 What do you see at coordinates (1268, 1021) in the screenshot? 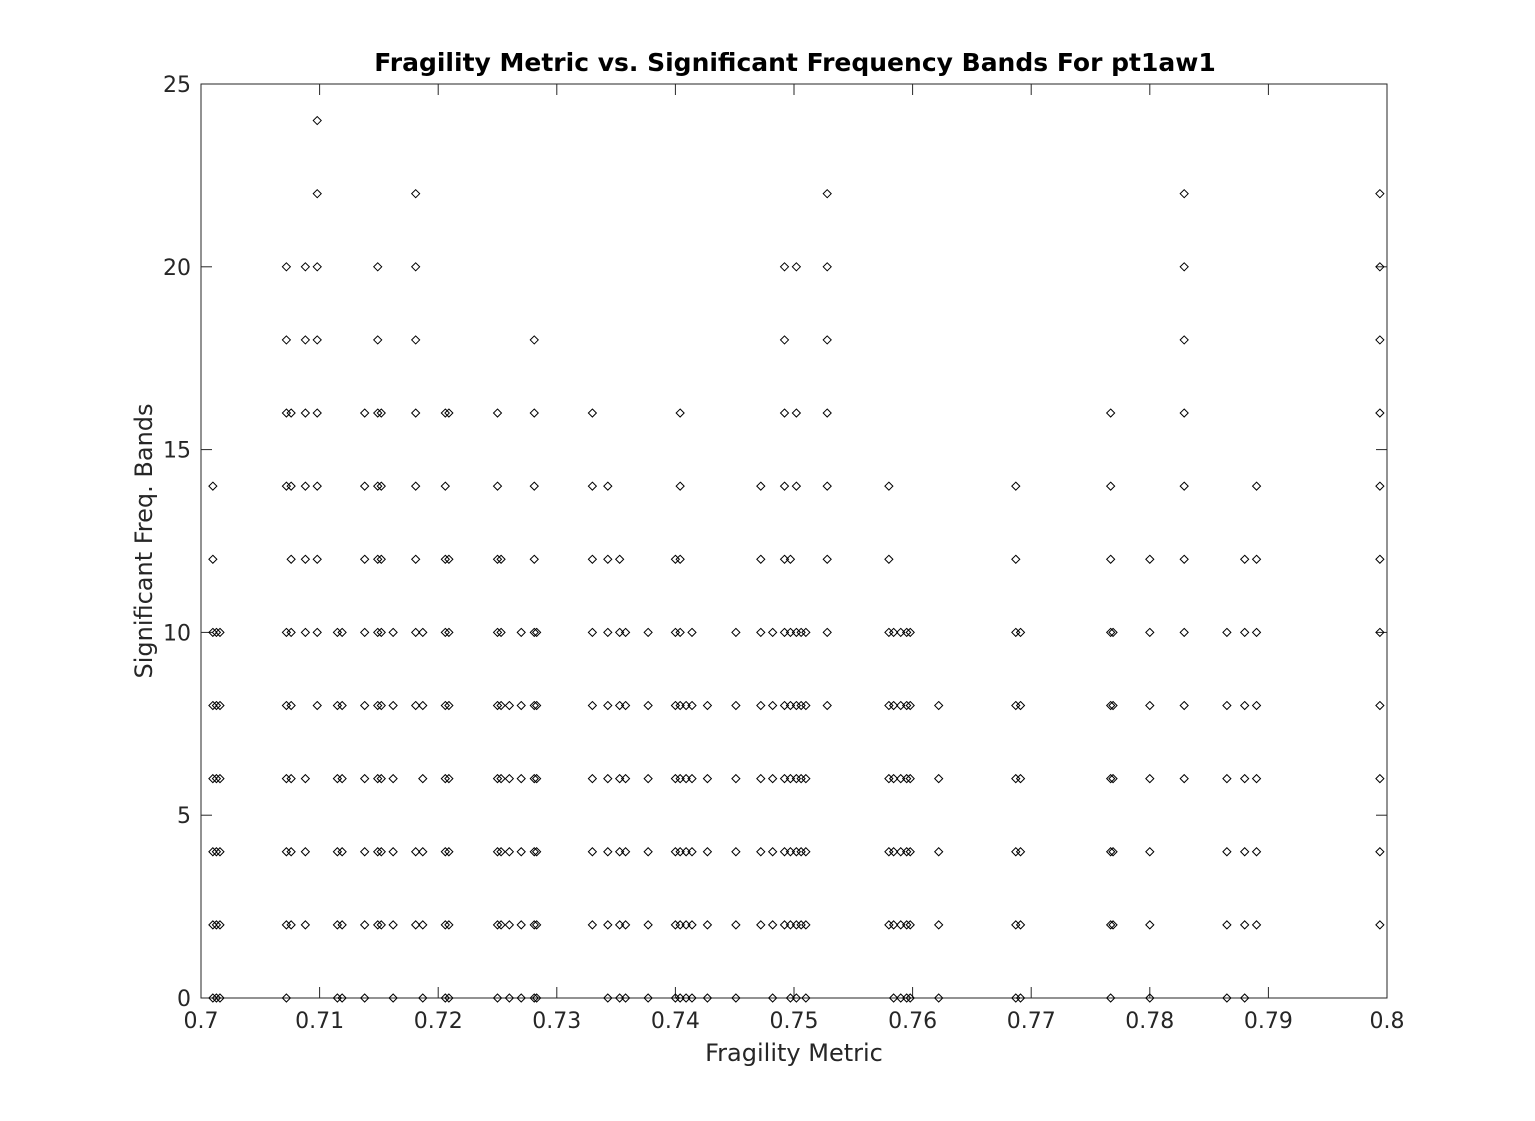
I see `x-tick-label: 0.79` at bounding box center [1268, 1021].